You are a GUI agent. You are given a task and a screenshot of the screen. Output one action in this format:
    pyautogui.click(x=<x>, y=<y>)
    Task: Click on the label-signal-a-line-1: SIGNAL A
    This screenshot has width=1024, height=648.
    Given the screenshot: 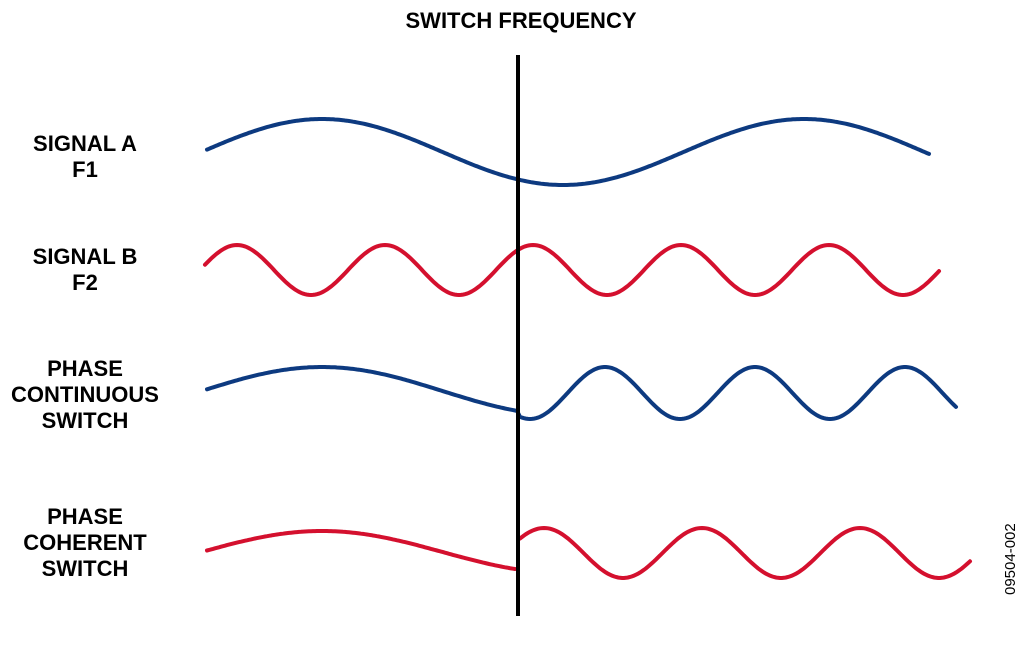 What is the action you would take?
    pyautogui.click(x=85, y=143)
    